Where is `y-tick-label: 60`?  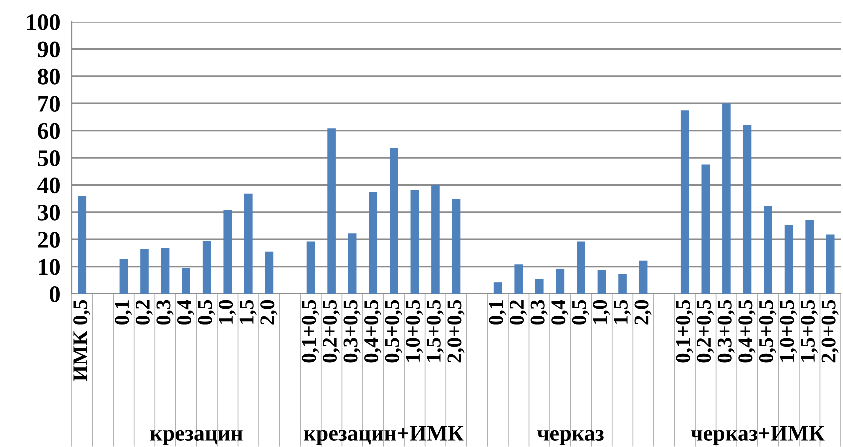
y-tick-label: 60 is located at coordinates (49, 131).